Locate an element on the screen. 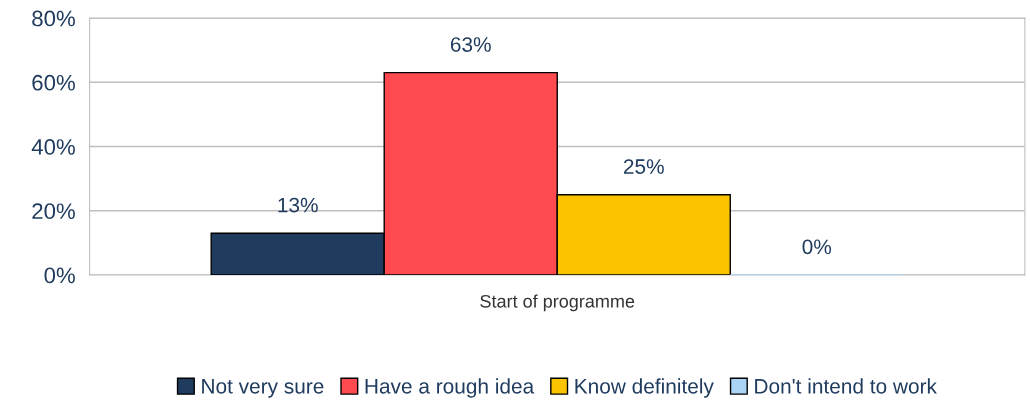 The height and width of the screenshot is (402, 1030). y-tick-label: 0% is located at coordinates (59, 275).